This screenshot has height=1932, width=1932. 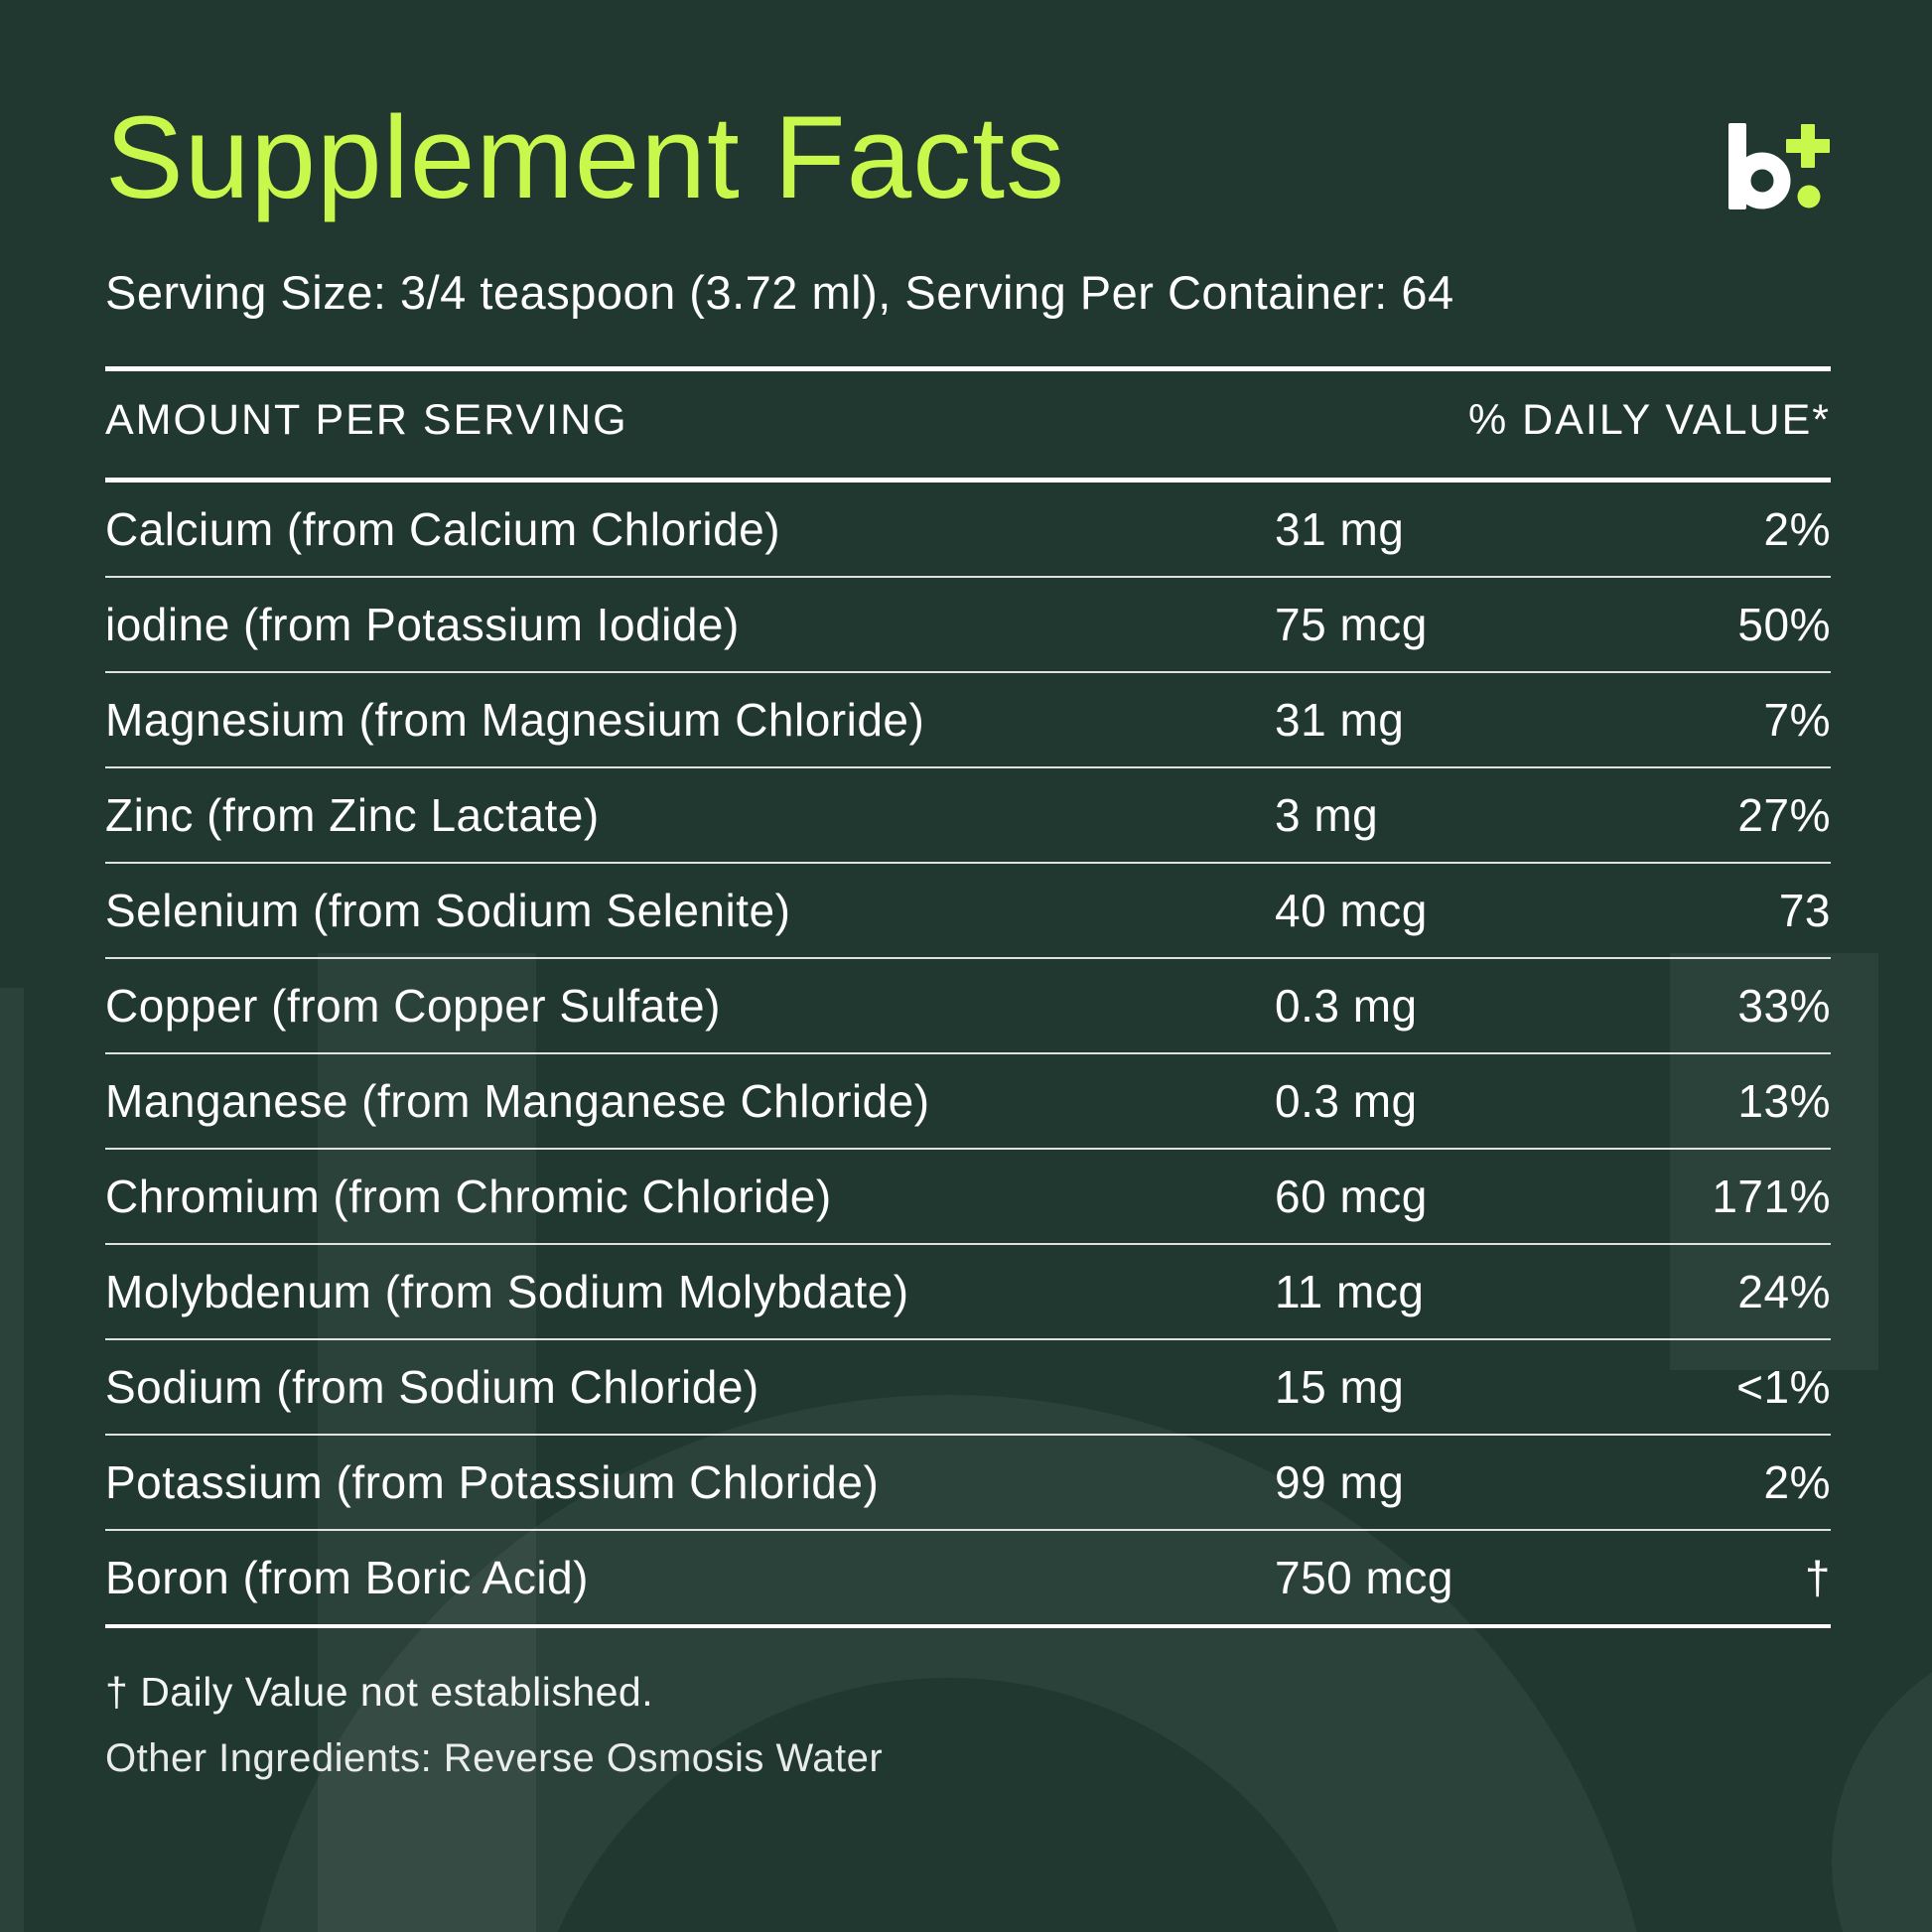 What do you see at coordinates (968, 480) in the screenshot?
I see `divider-header` at bounding box center [968, 480].